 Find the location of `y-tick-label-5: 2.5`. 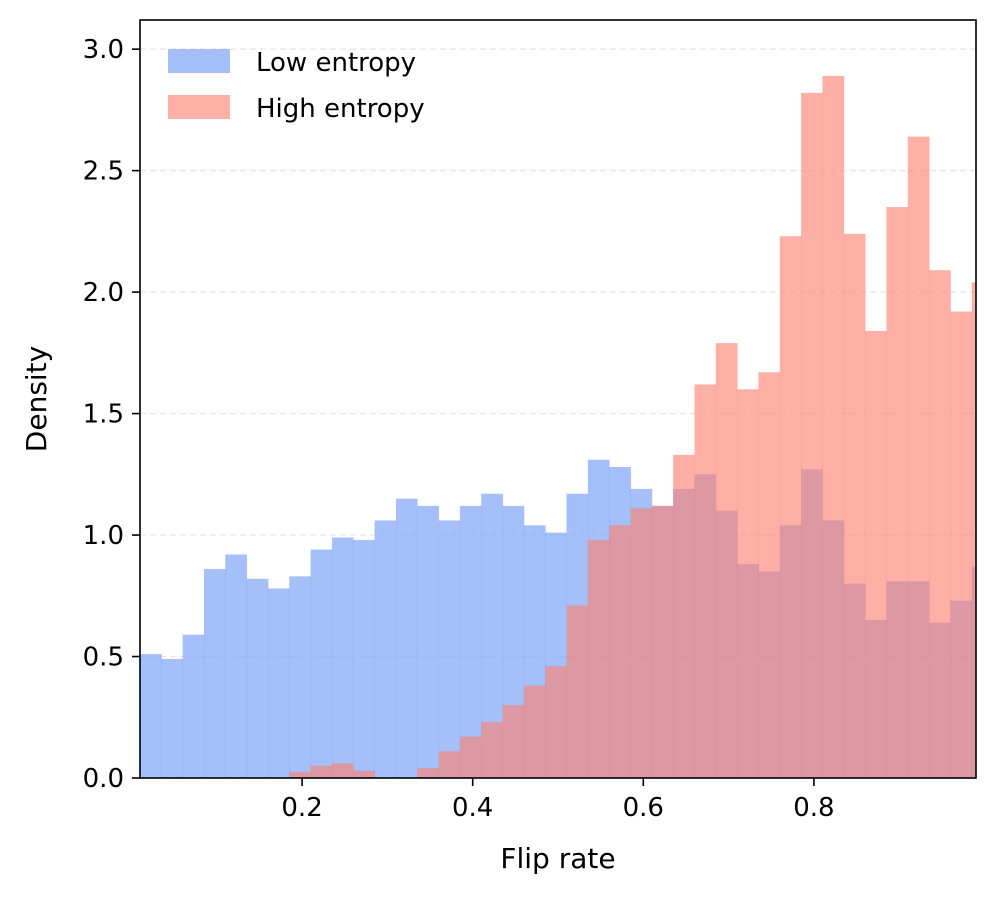

y-tick-label-5: 2.5 is located at coordinates (103, 172).